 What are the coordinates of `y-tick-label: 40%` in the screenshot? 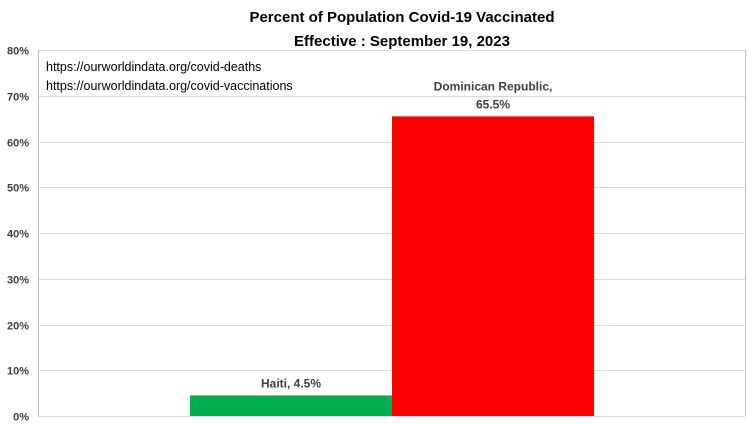 It's located at (18, 235).